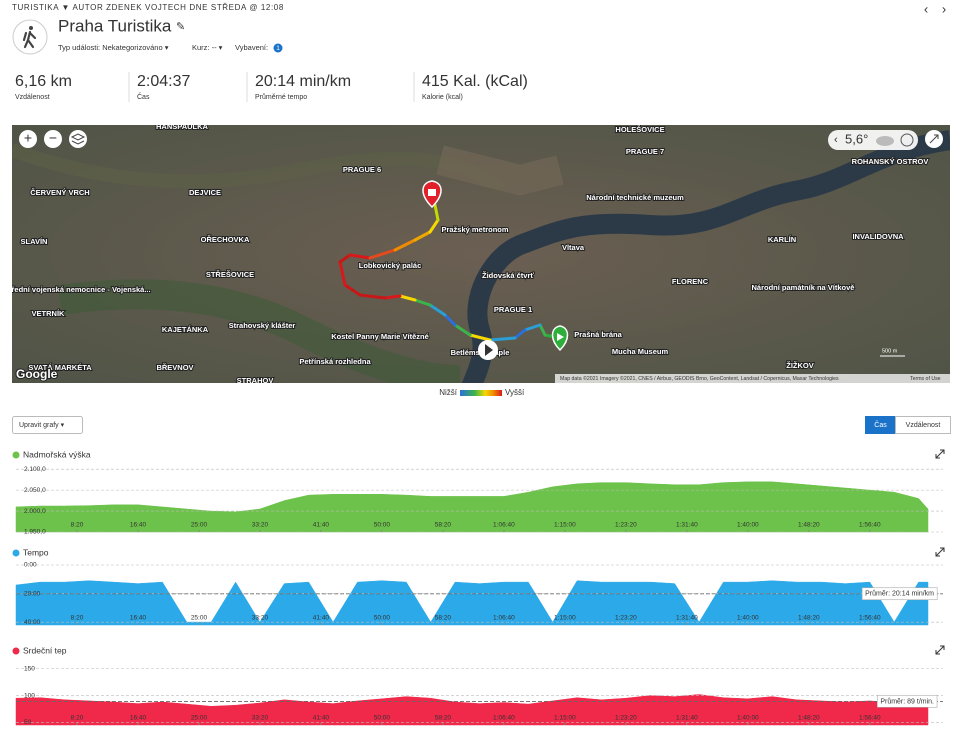  What do you see at coordinates (163, 81) in the screenshot?
I see `stat-value: 2:04:37` at bounding box center [163, 81].